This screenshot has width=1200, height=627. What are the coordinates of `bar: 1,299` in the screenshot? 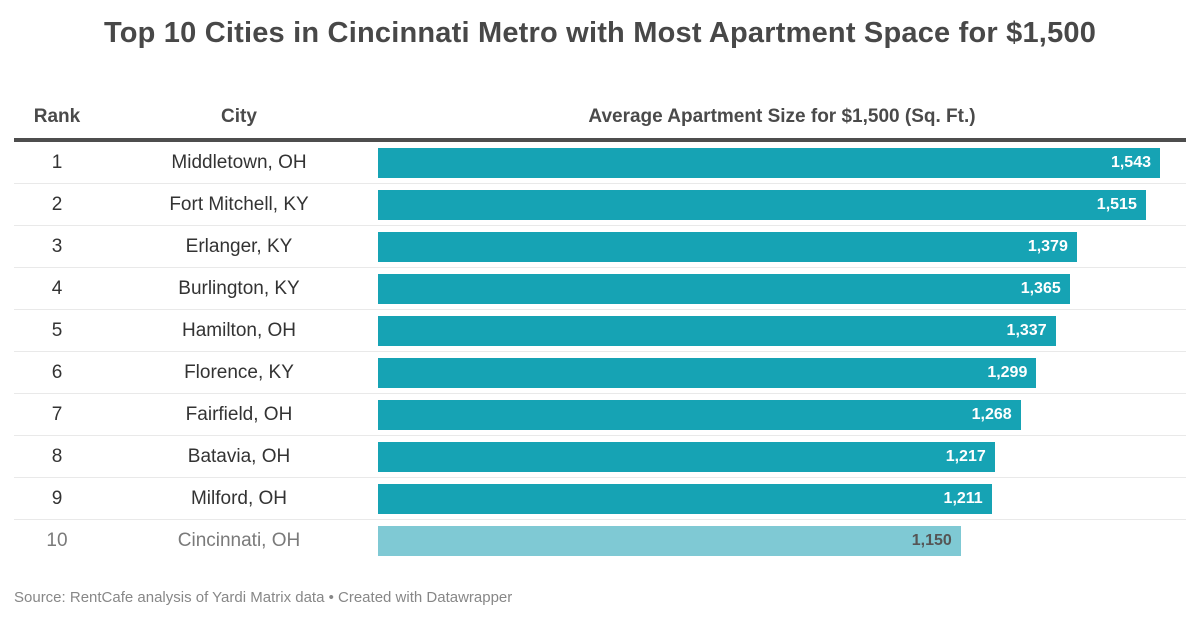 It's located at (707, 372).